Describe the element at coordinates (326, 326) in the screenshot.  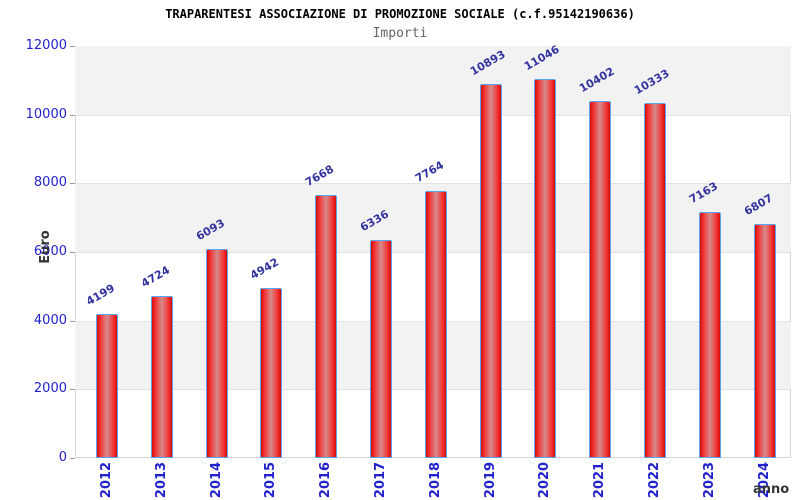
I see `bar-2016` at that location.